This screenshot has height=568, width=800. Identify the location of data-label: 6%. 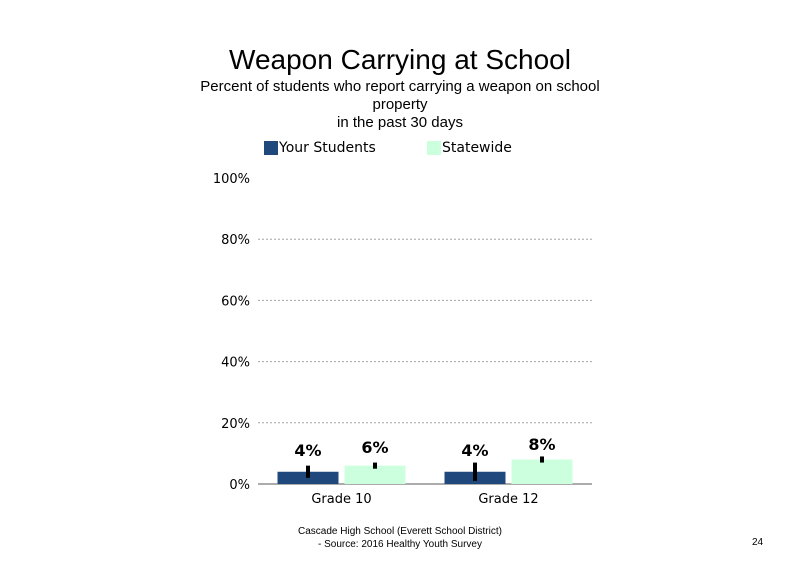
(374, 447).